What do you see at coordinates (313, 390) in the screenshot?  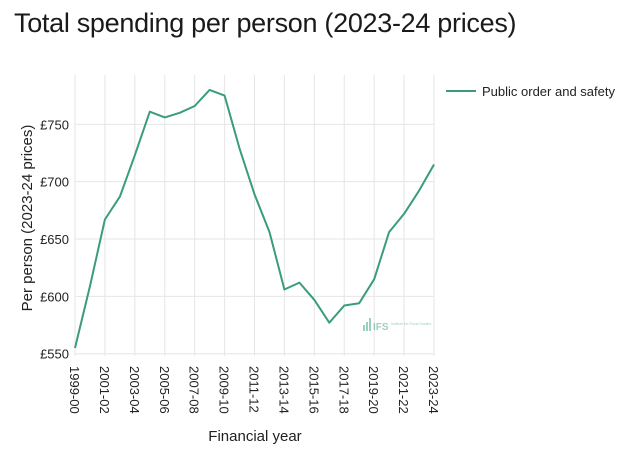 I see `x-tick-label: 2015-16` at bounding box center [313, 390].